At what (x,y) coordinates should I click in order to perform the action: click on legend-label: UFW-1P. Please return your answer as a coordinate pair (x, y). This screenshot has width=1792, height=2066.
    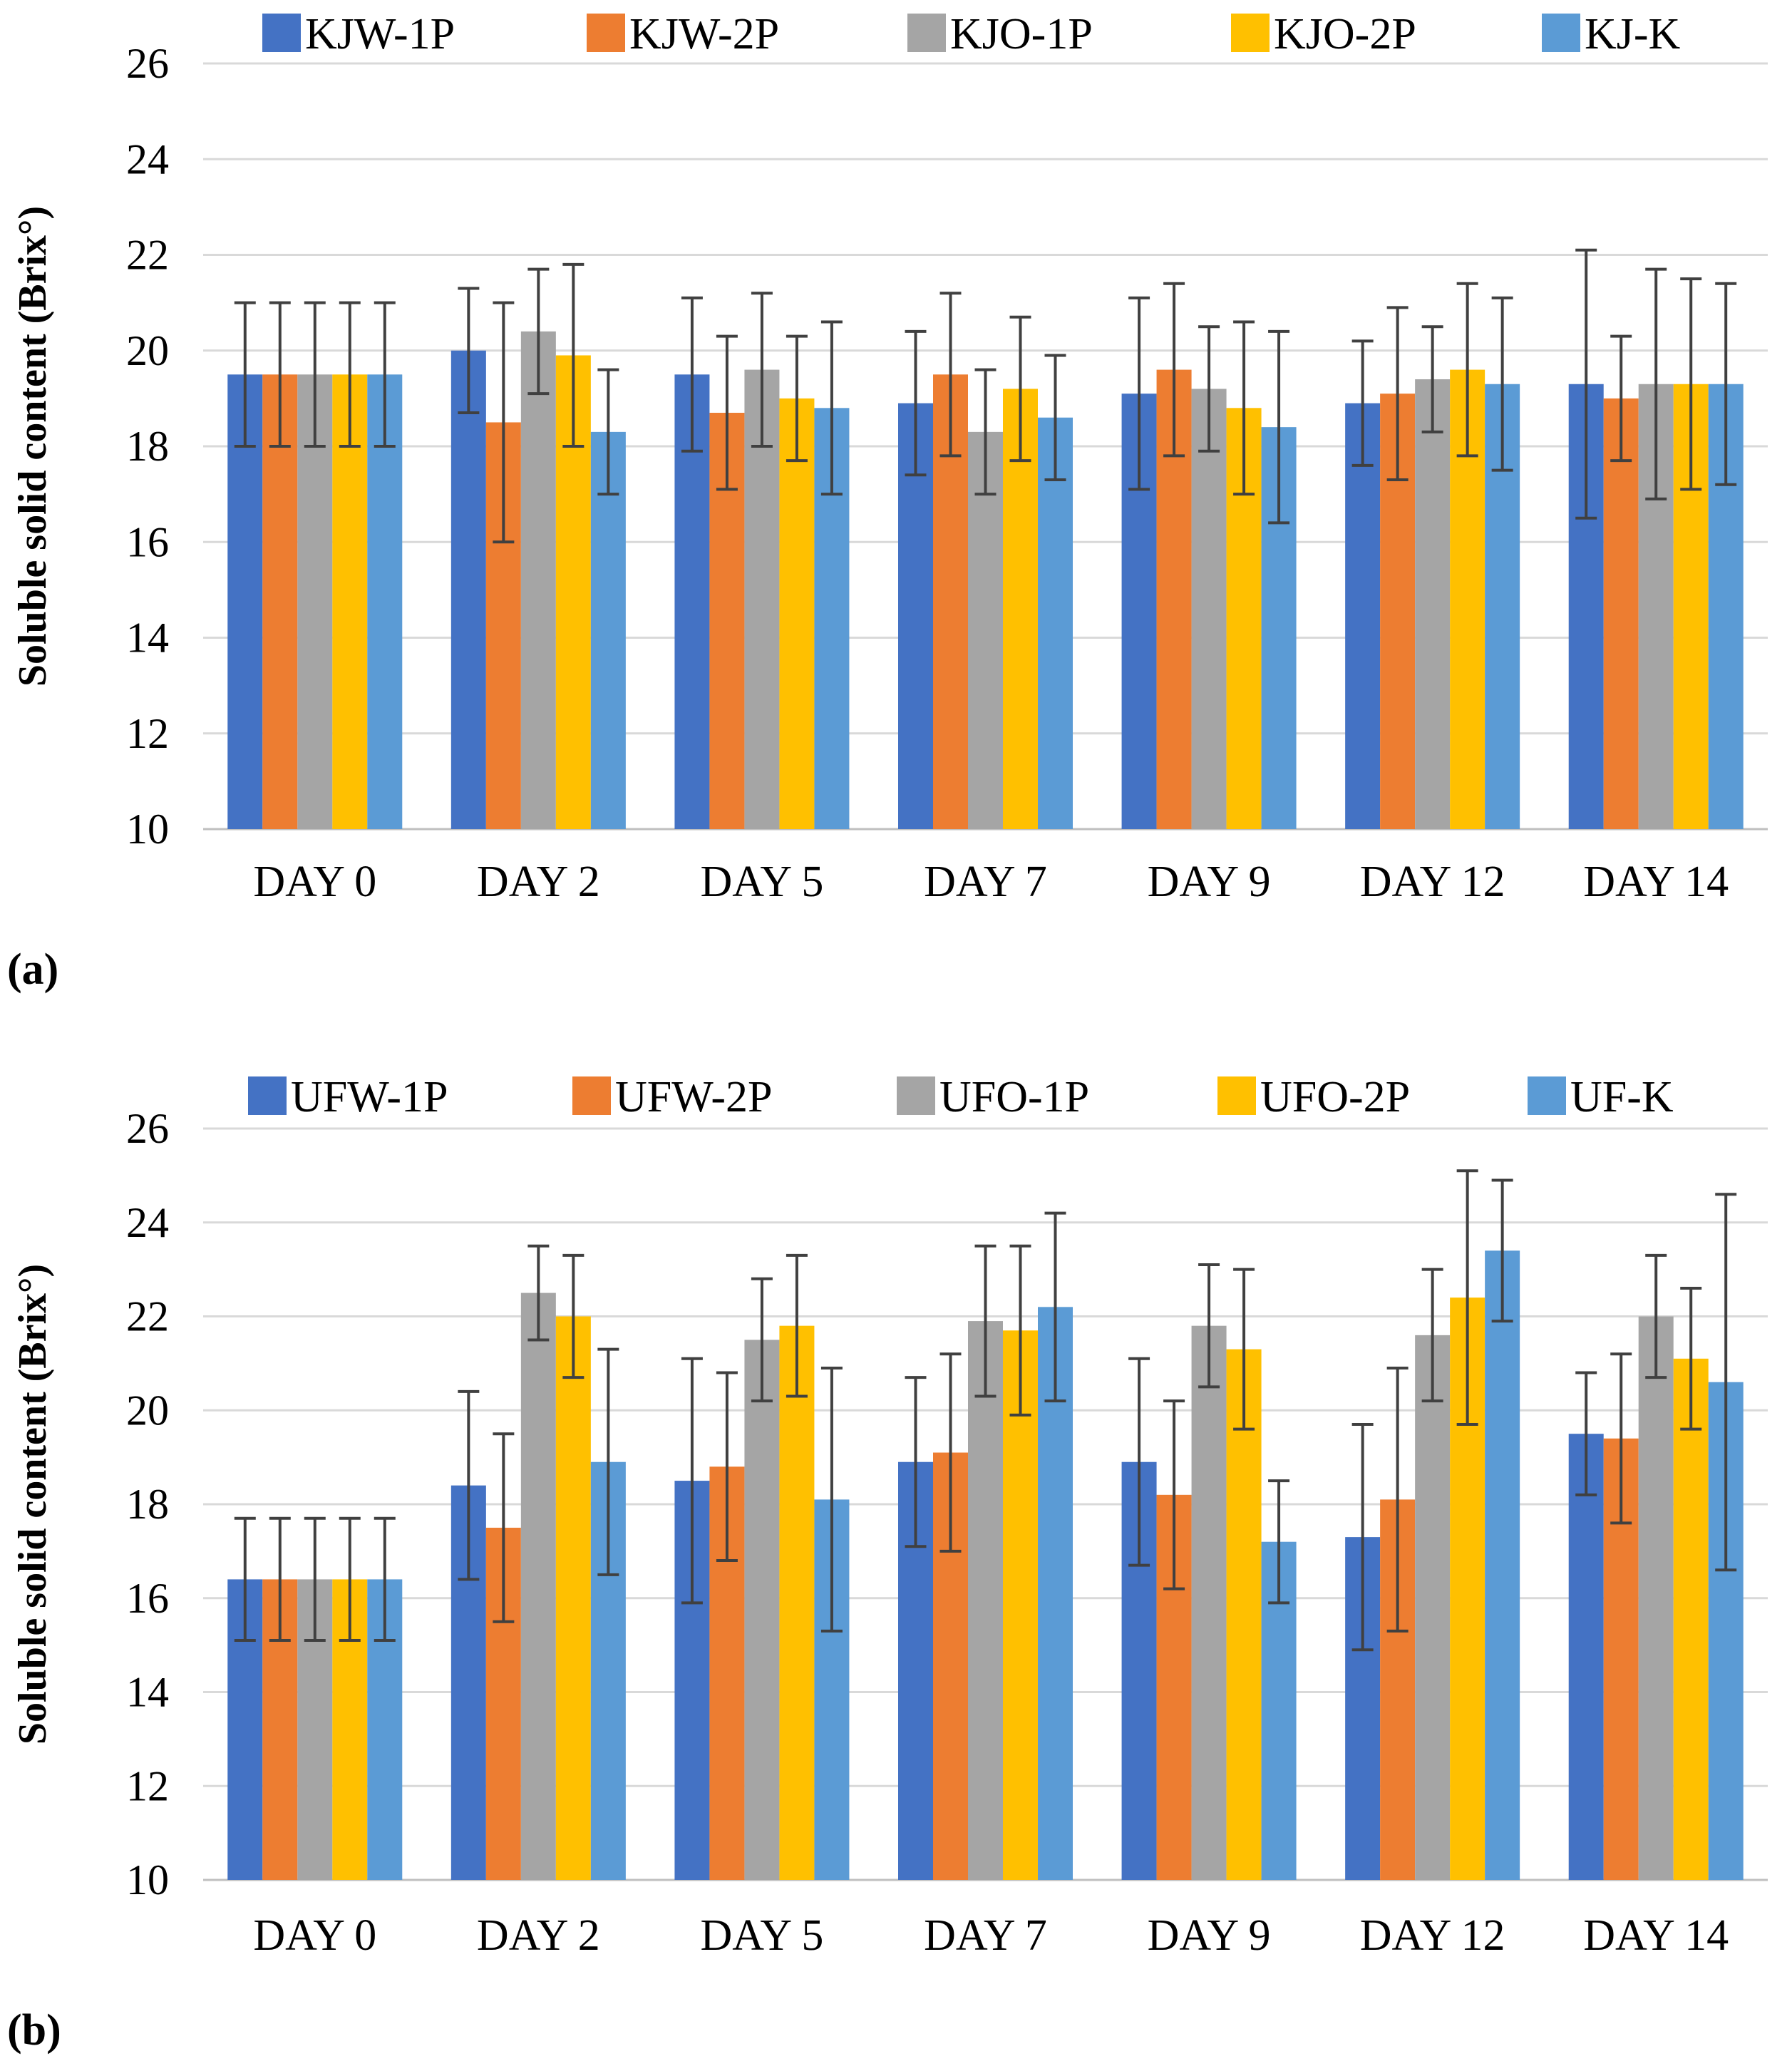
    Looking at the image, I should click on (369, 1097).